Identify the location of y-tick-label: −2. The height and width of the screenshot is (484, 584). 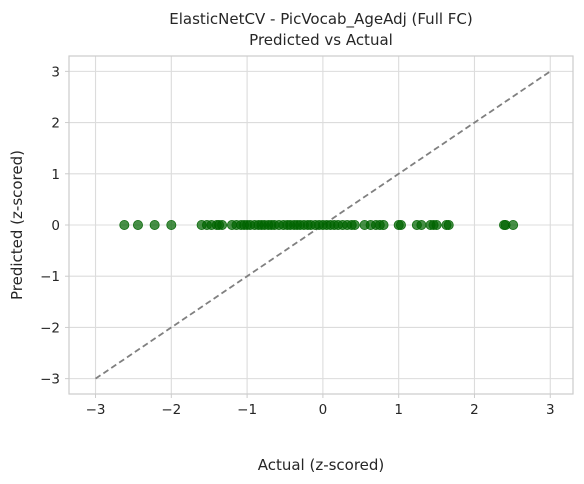
(50, 328).